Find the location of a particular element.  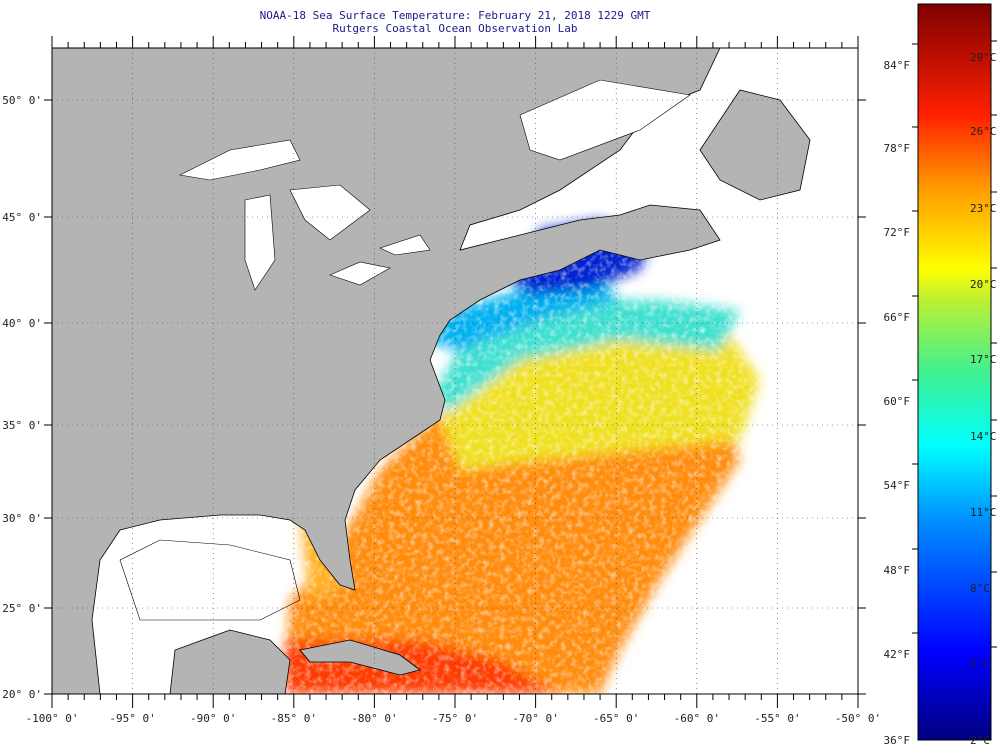

lon-label: -75° 0' is located at coordinates (455, 718).